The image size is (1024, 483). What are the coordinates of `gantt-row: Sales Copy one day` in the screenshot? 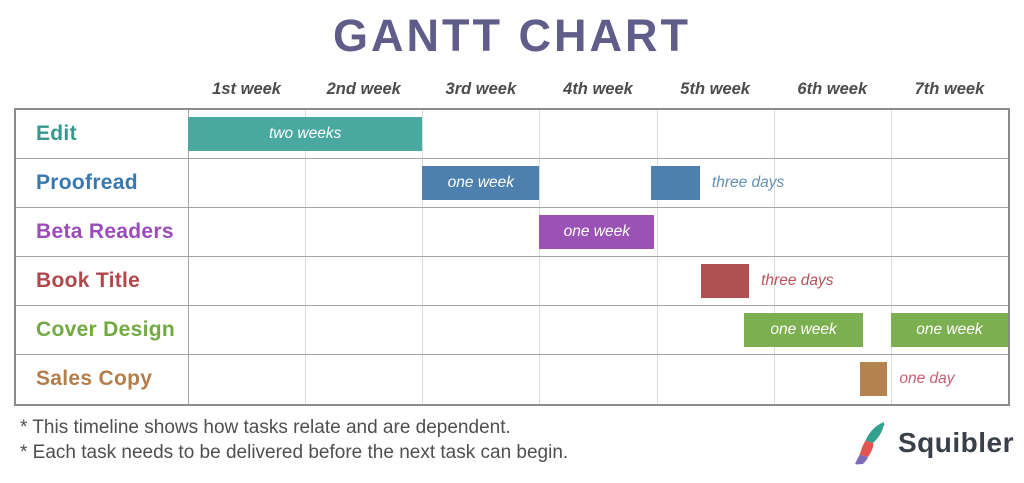 It's located at (512, 379).